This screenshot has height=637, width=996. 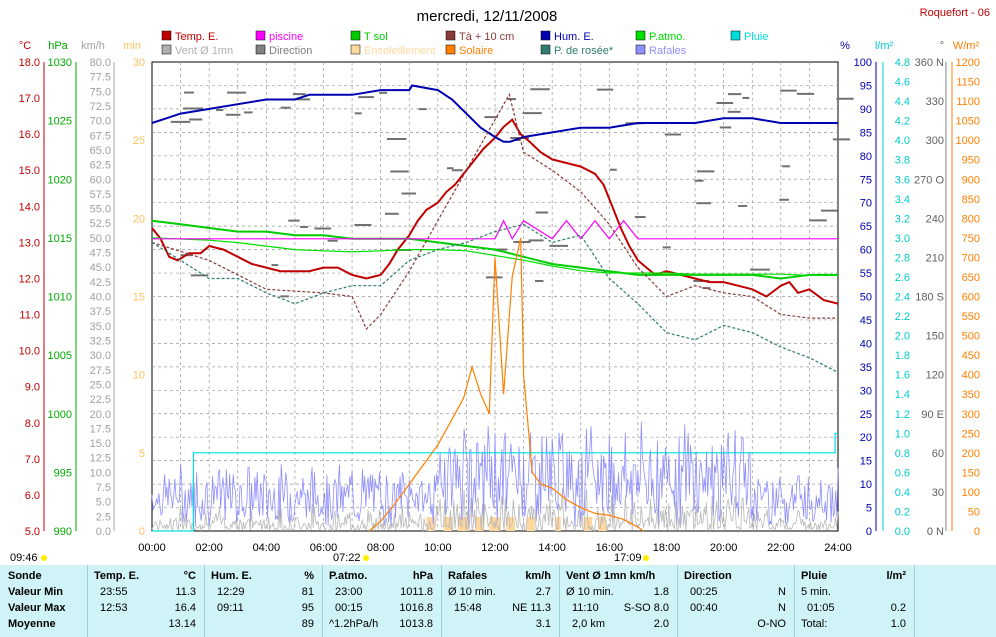 I want to click on patmo-min-val: 1011.8, so click(x=416, y=592).